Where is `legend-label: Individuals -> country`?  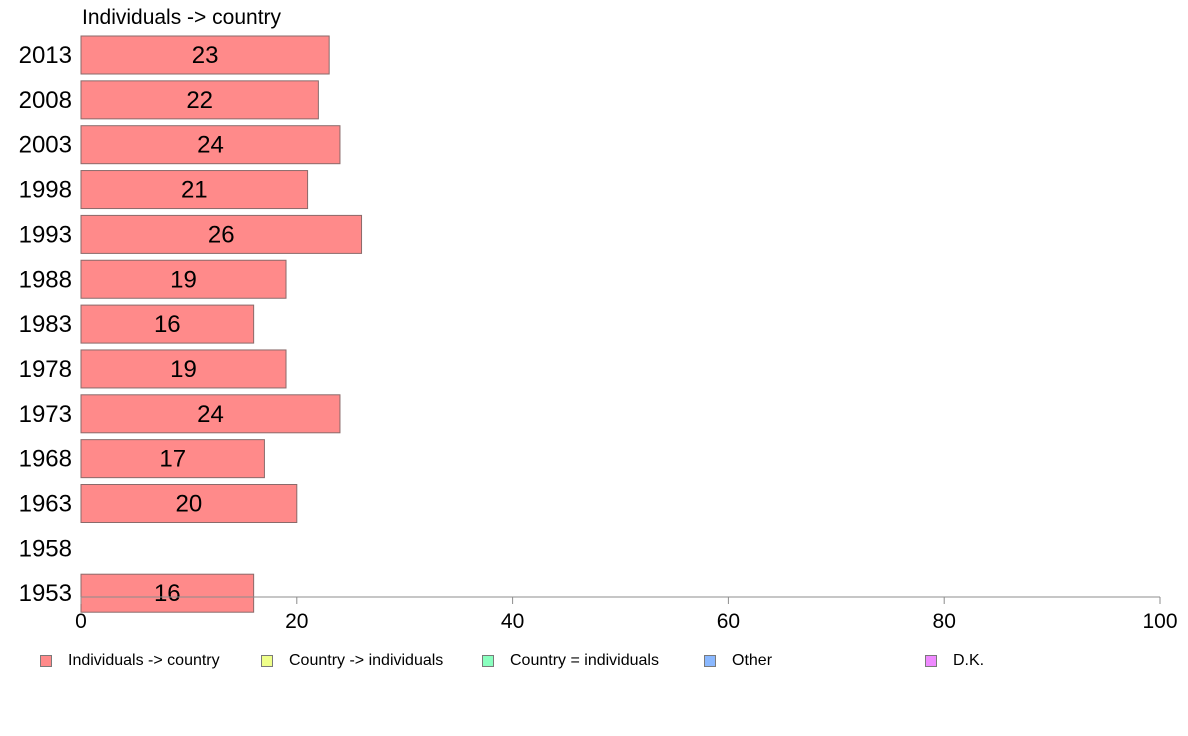
legend-label: Individuals -> country is located at coordinates (144, 660).